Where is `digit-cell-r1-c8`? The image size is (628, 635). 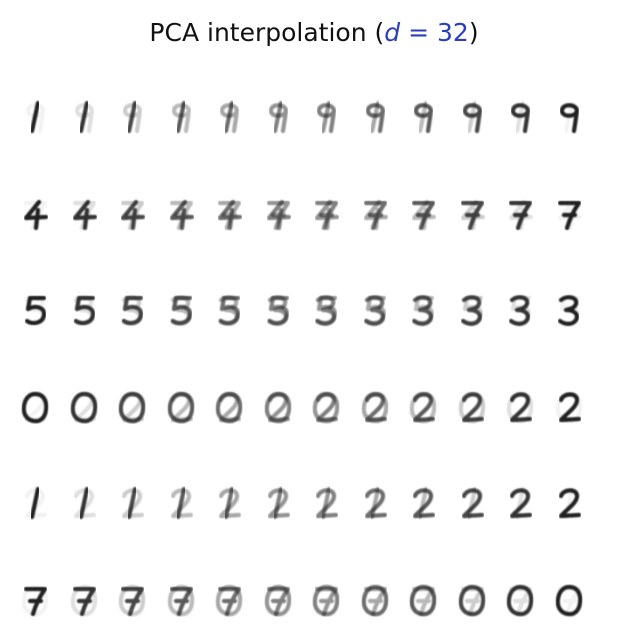 digit-cell-r1-c8 is located at coordinates (375, 116).